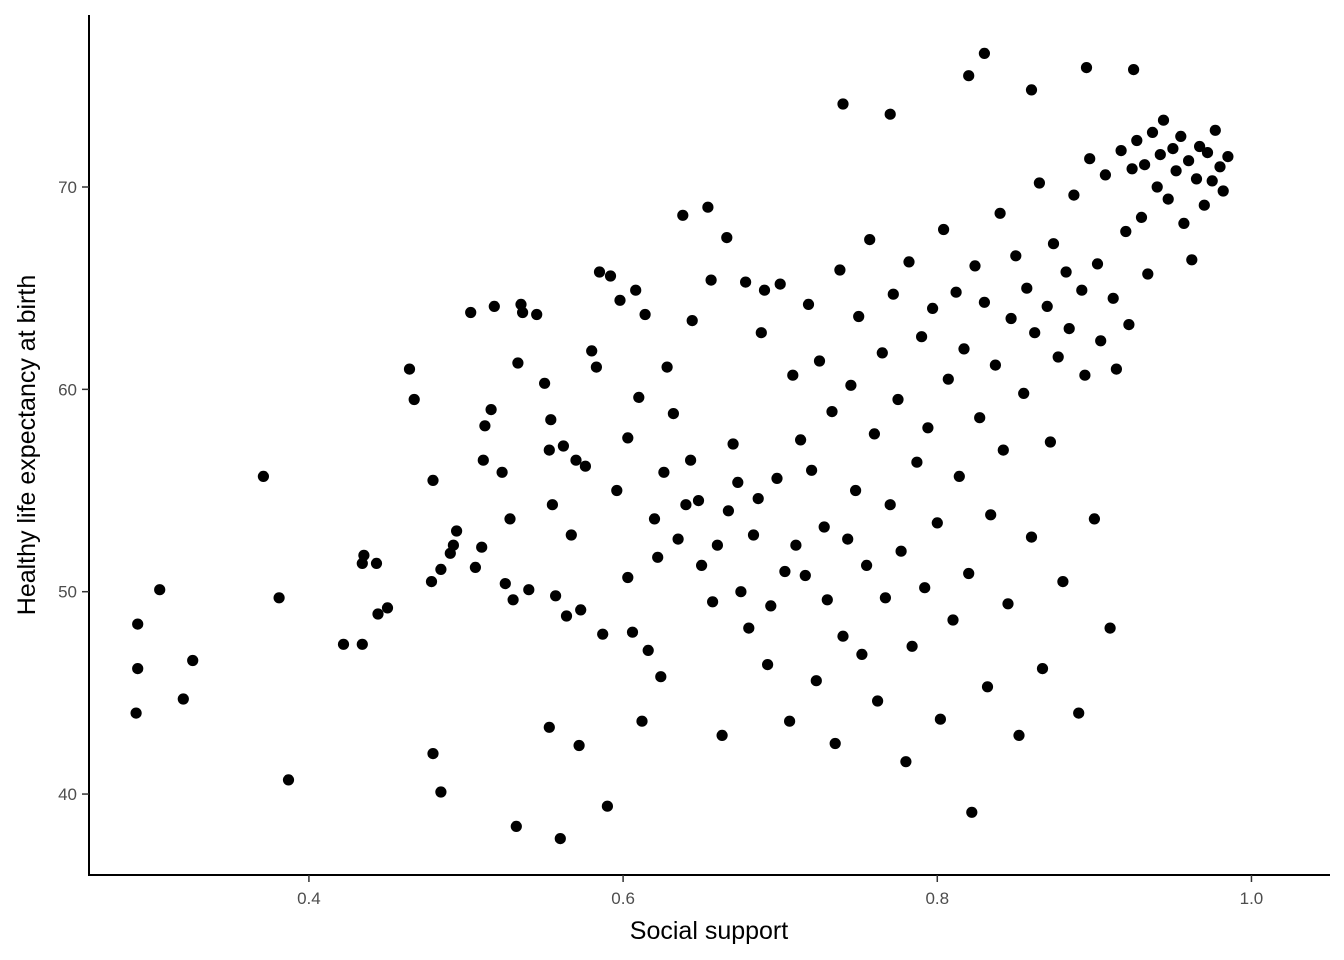 The height and width of the screenshot is (960, 1344). What do you see at coordinates (67, 389) in the screenshot?
I see `y-tick-label: 60` at bounding box center [67, 389].